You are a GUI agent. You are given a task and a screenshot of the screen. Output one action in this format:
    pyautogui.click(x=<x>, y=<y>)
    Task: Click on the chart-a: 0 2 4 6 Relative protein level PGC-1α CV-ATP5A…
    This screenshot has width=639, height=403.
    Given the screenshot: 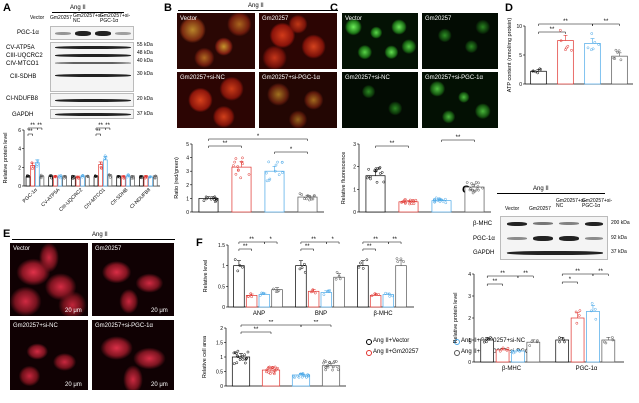 What is the action you would take?
    pyautogui.click(x=81, y=168)
    